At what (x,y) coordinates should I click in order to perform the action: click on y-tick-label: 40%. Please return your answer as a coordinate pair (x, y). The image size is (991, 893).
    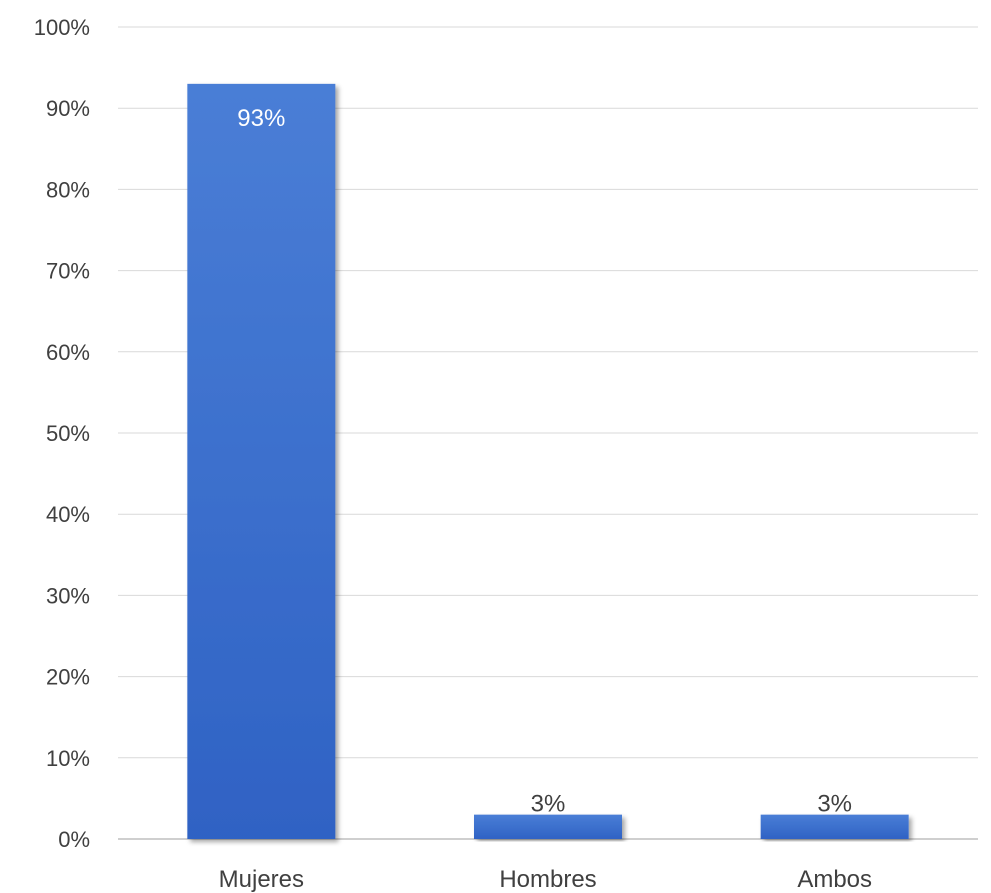
    Looking at the image, I should click on (68, 514).